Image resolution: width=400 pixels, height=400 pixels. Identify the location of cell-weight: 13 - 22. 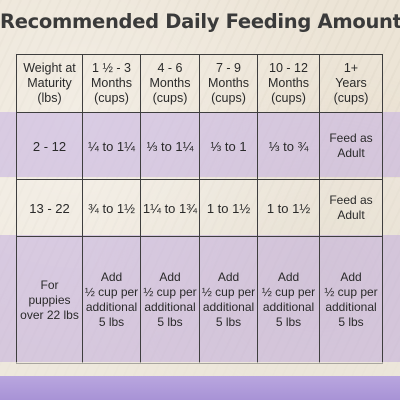
(49, 208).